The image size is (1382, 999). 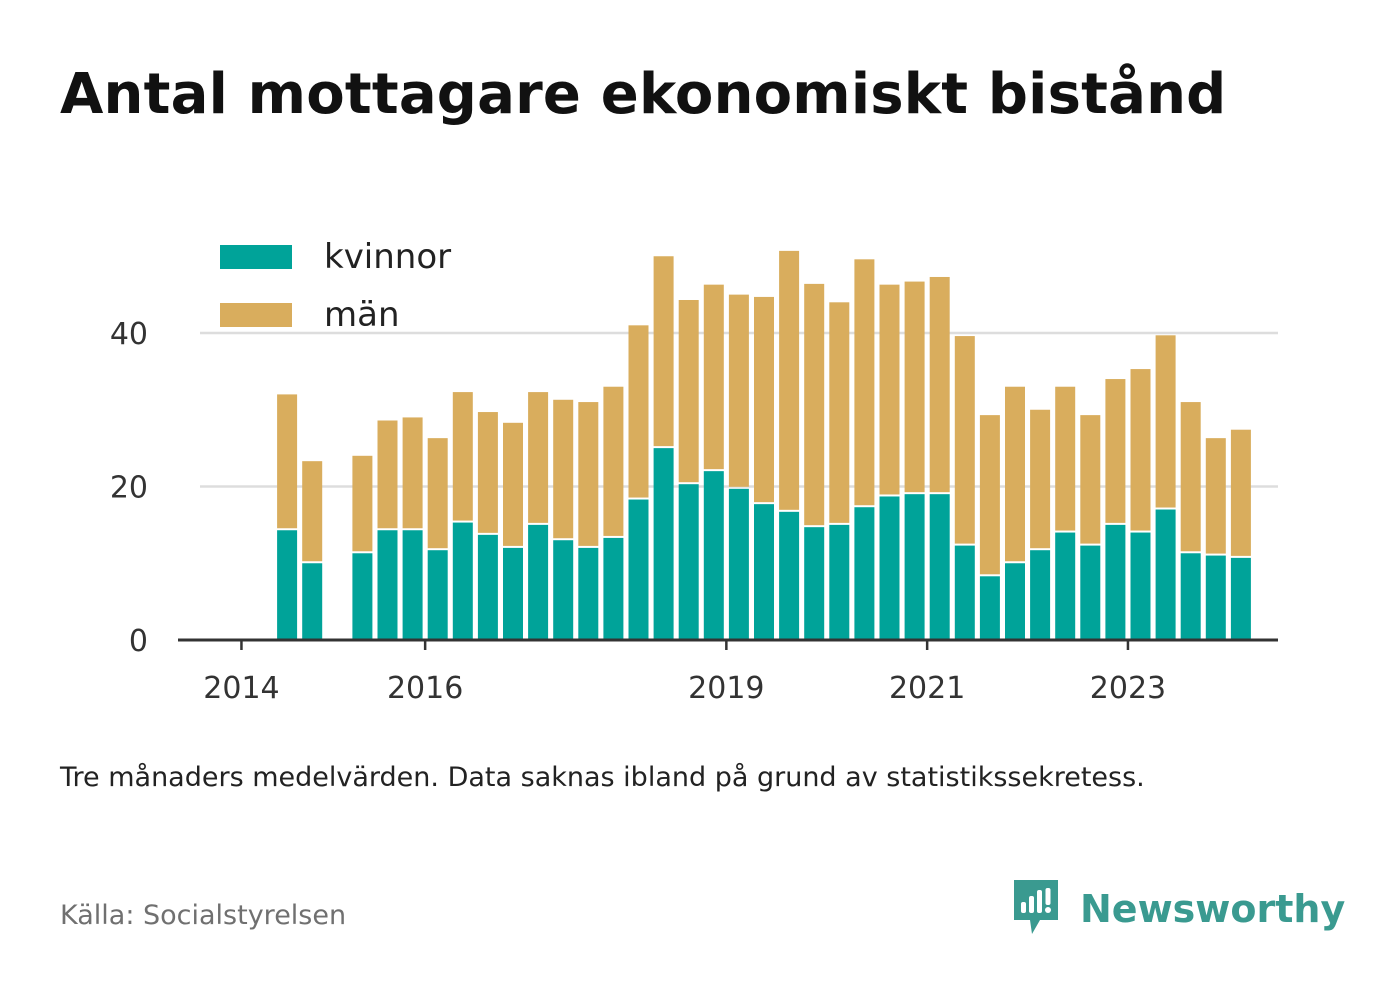 I want to click on newsworthy-logo-icon, so click(x=1036, y=909).